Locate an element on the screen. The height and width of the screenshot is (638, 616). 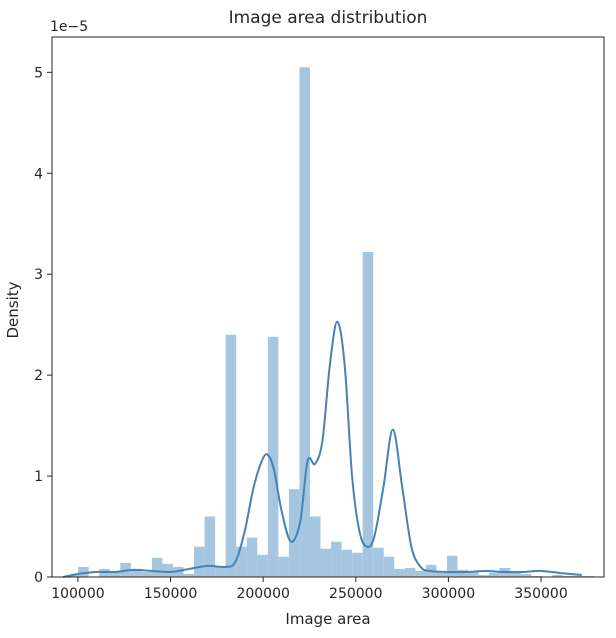
y-tick-label: 0 is located at coordinates (38, 578).